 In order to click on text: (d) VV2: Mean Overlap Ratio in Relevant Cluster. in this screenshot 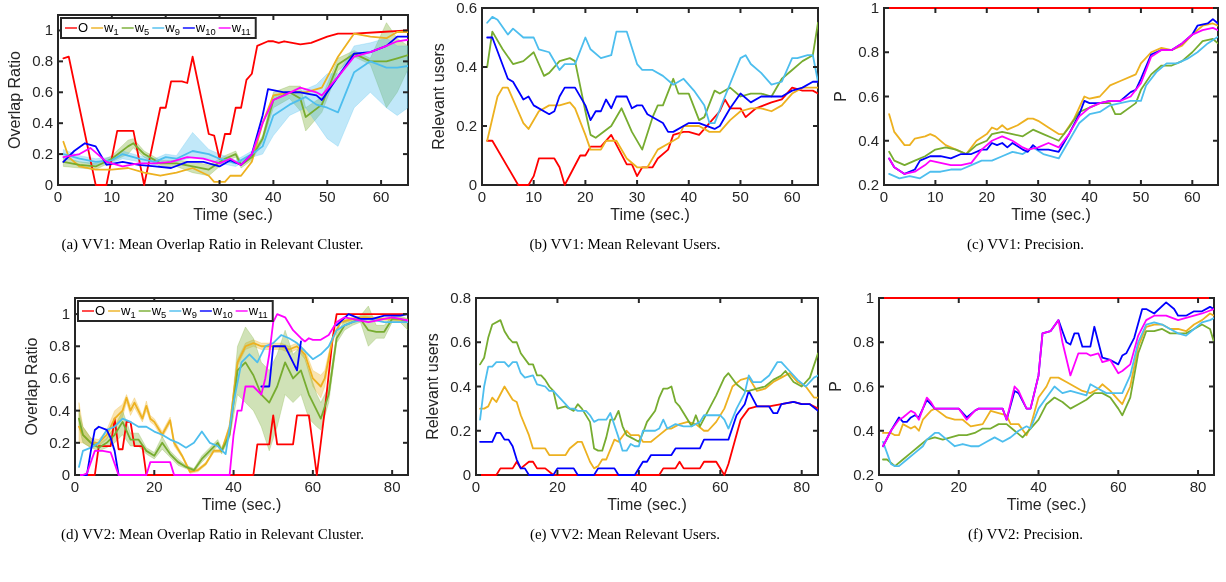, I will do `click(212, 534)`.